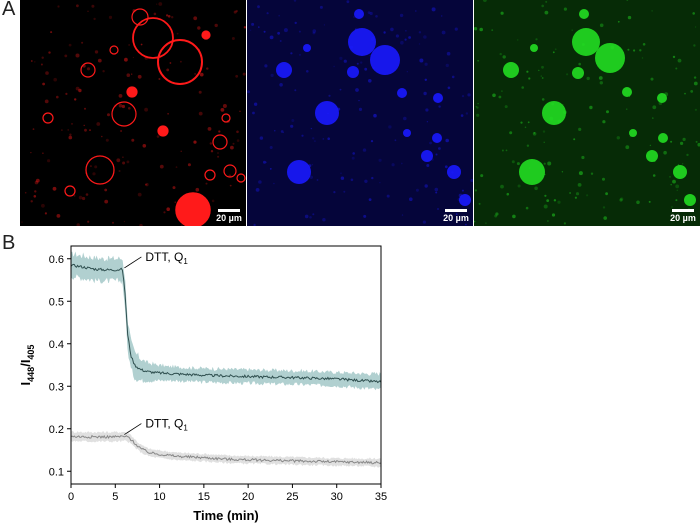  What do you see at coordinates (456, 216) in the screenshot?
I see `scale-bar-blue: 20 µm` at bounding box center [456, 216].